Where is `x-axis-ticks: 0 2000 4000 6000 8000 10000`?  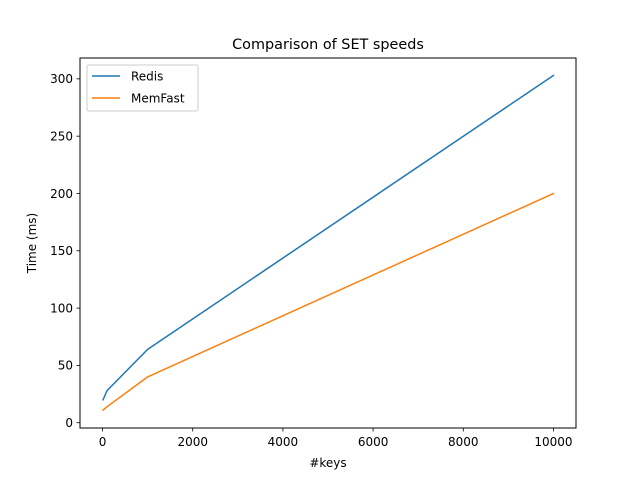
x-axis-ticks: 0 2000 4000 6000 8000 10000 is located at coordinates (336, 438).